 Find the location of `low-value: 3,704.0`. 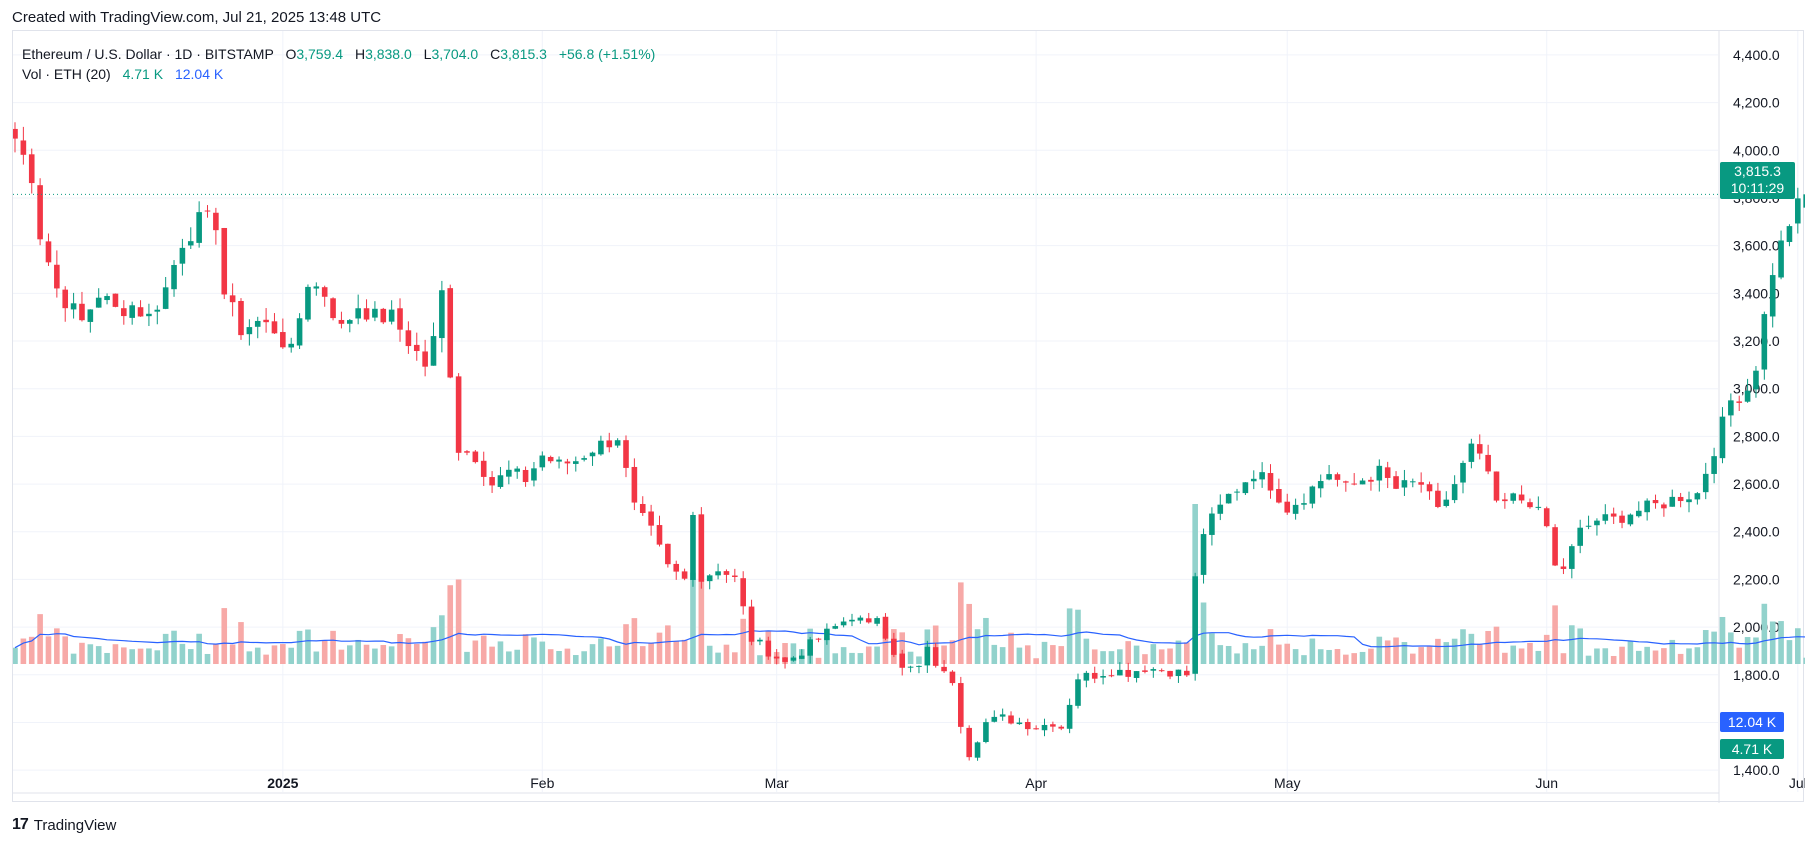

low-value: 3,704.0 is located at coordinates (455, 54).